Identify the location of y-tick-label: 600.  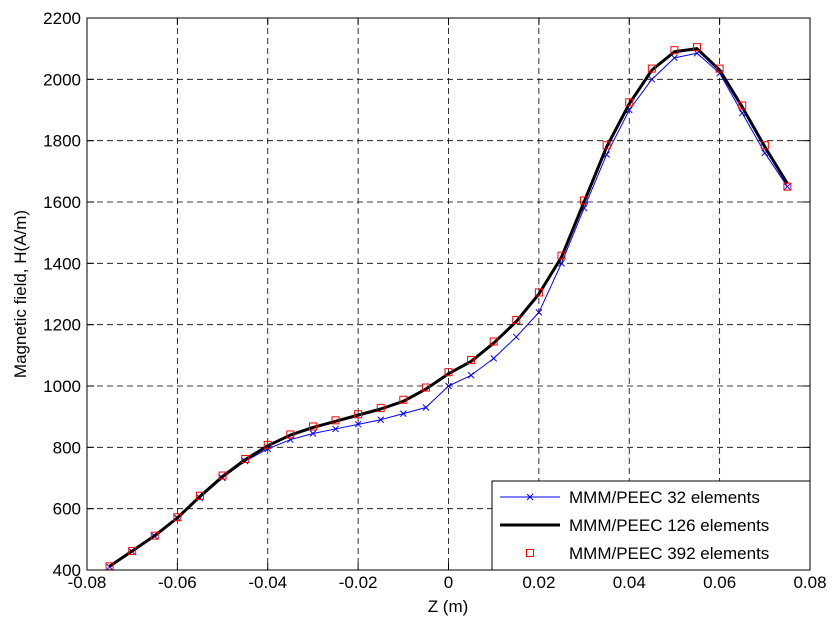
(67, 509).